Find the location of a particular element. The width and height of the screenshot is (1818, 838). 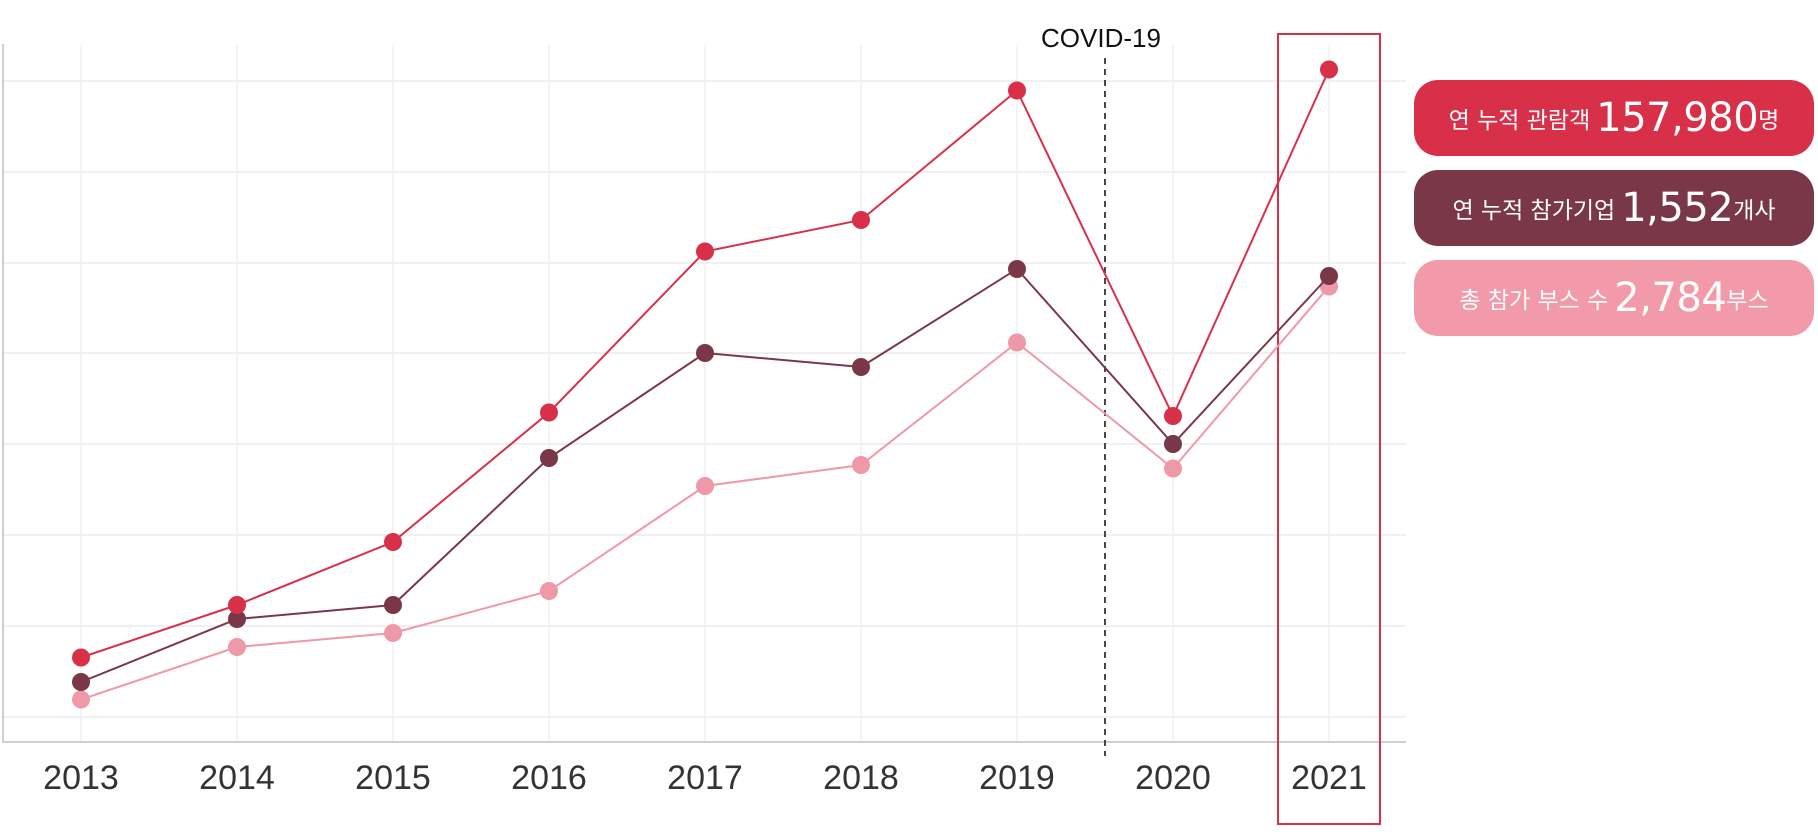

x-tick-label: 2017 is located at coordinates (705, 778).